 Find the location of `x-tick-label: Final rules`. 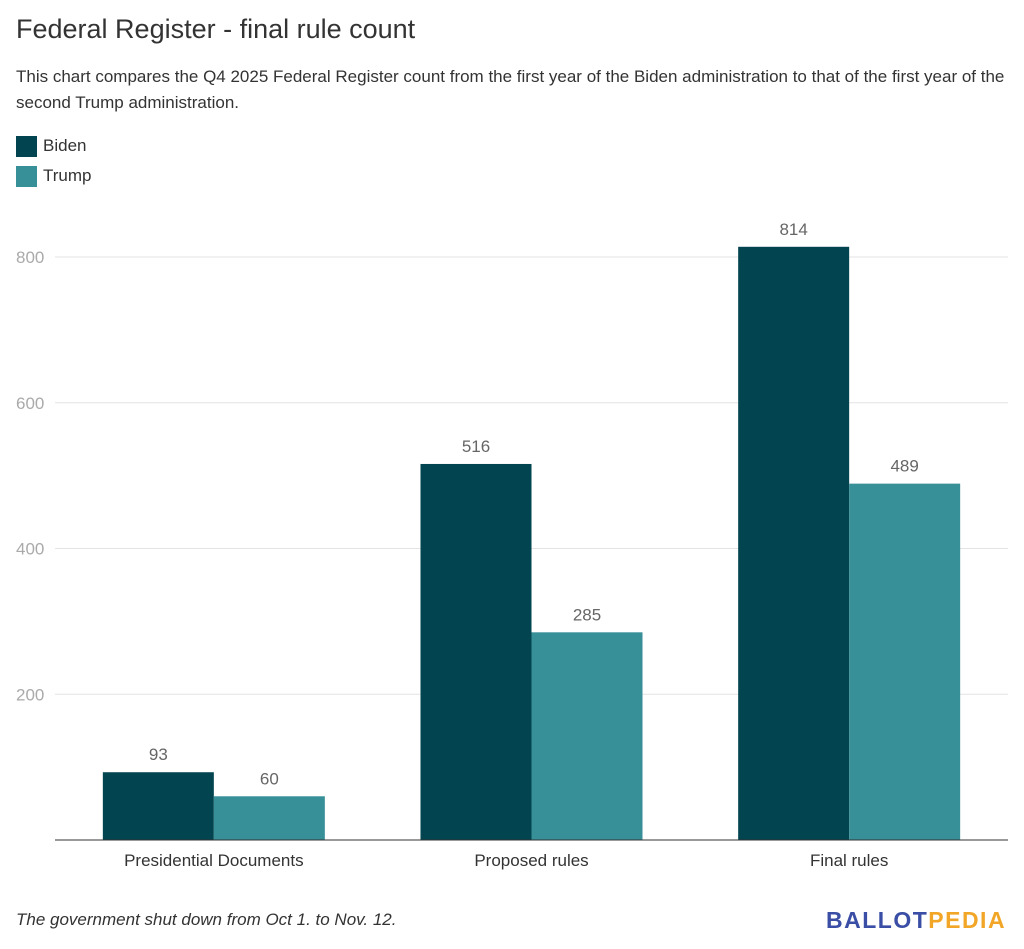

x-tick-label: Final rules is located at coordinates (849, 860).